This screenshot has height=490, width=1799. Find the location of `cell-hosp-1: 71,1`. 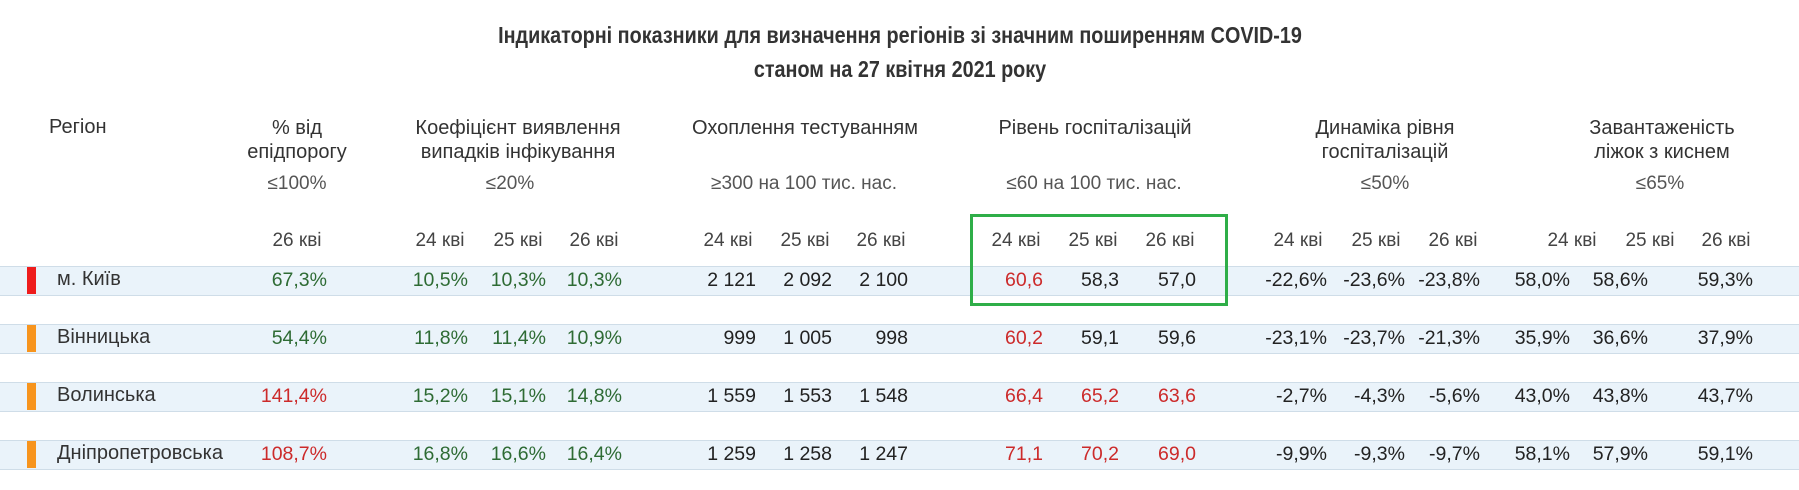

cell-hosp-1: 71,1 is located at coordinates (1024, 454).